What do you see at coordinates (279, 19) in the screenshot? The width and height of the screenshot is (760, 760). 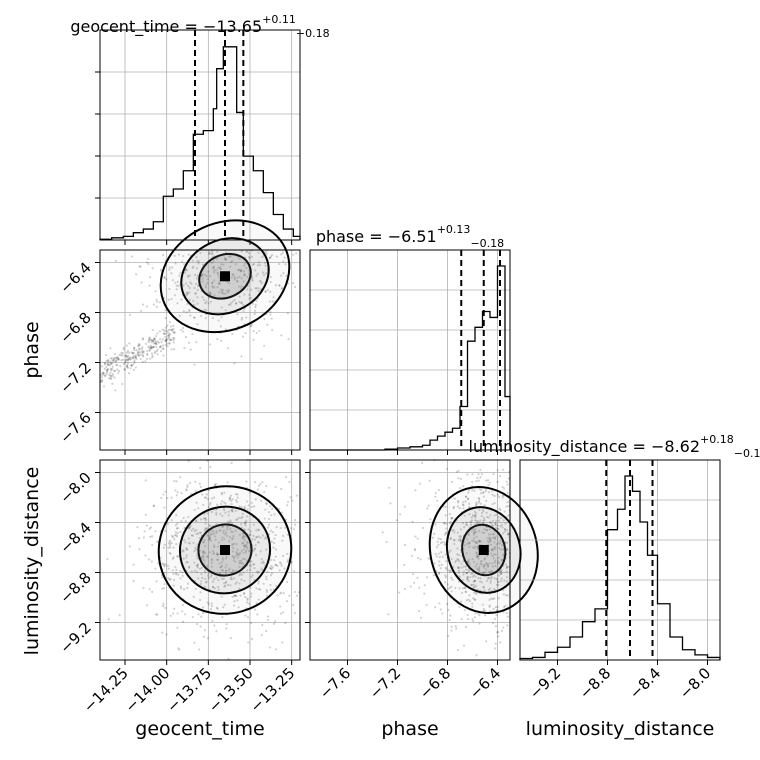 I see `title-geocent-time-plus: +0.11` at bounding box center [279, 19].